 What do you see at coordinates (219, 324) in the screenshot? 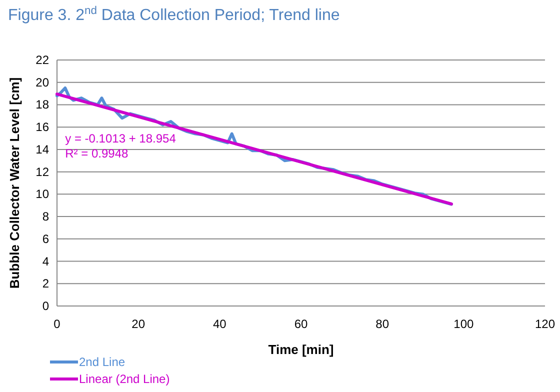
I see `x-tick-label: 40` at bounding box center [219, 324].